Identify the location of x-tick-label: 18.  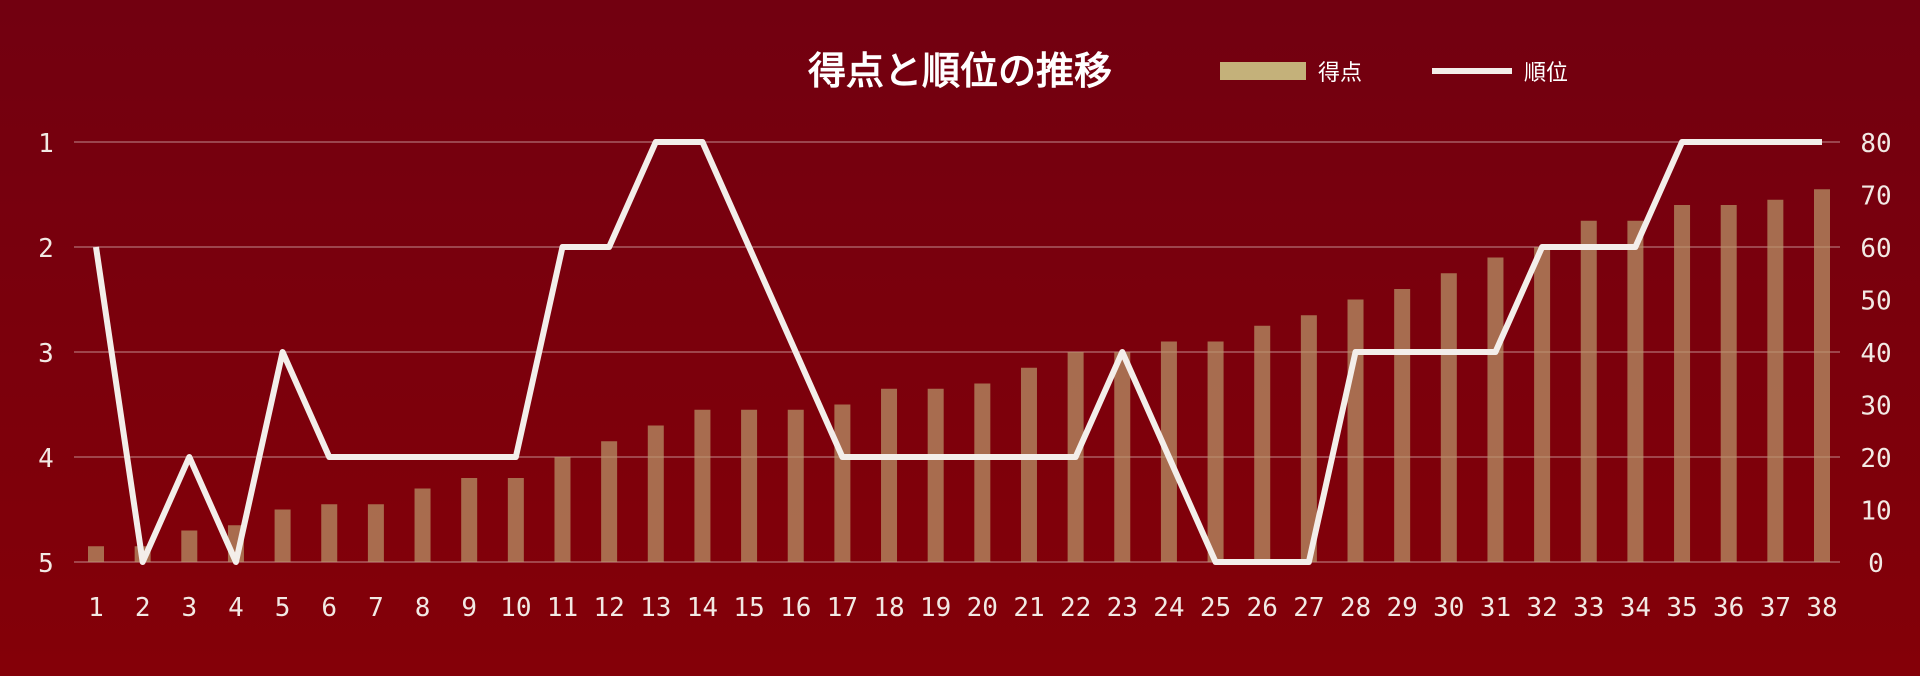
(888, 608).